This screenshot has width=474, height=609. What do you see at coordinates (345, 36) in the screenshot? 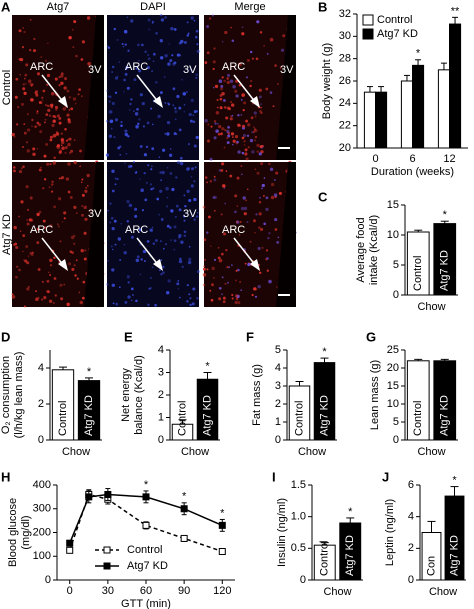
I see `y-tick-label: 30` at bounding box center [345, 36].